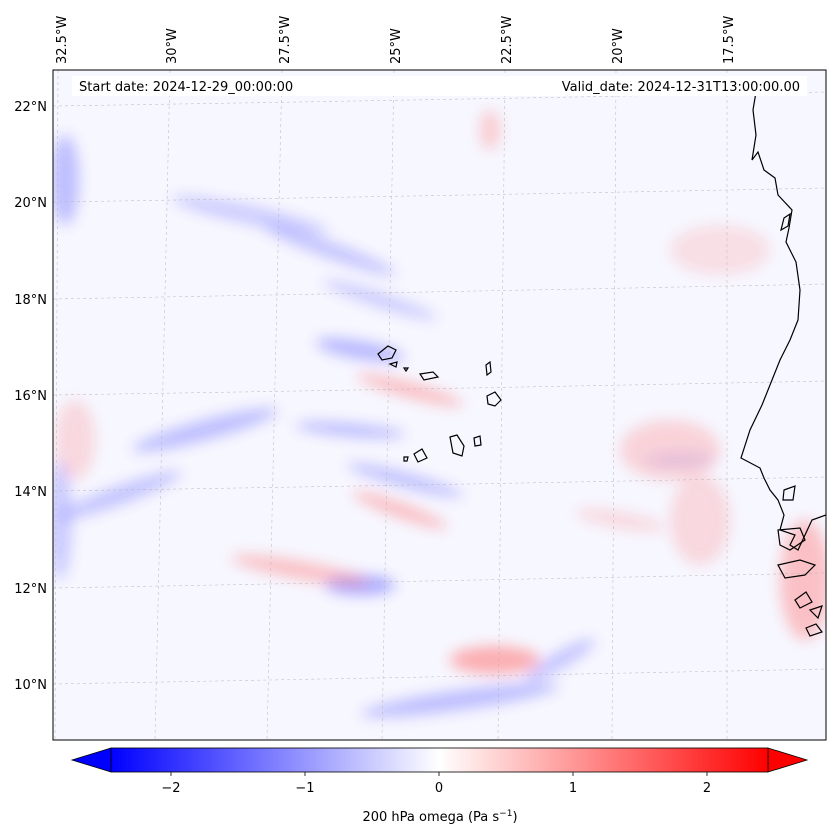  I want to click on colorbar: −2 −1 0 1 2 200 hPa omega (Pa s−1), so click(439, 786).